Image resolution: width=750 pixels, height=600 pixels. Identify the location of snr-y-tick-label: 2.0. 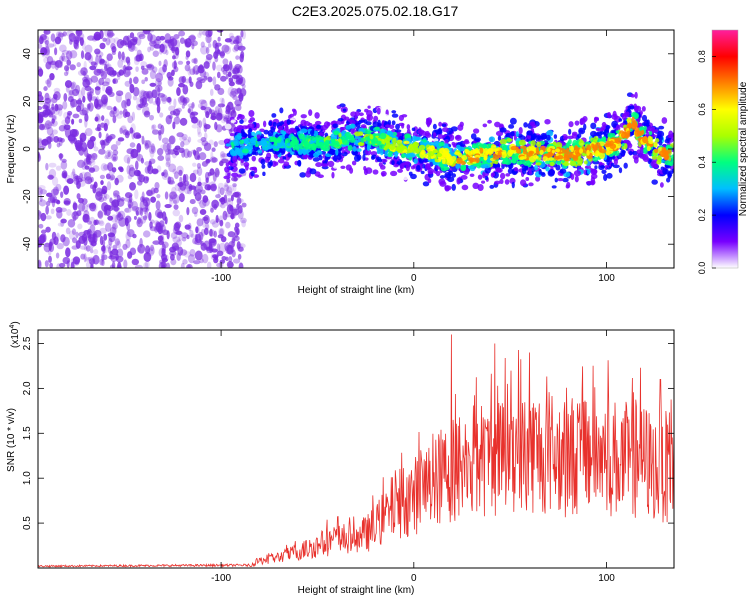
(27, 388).